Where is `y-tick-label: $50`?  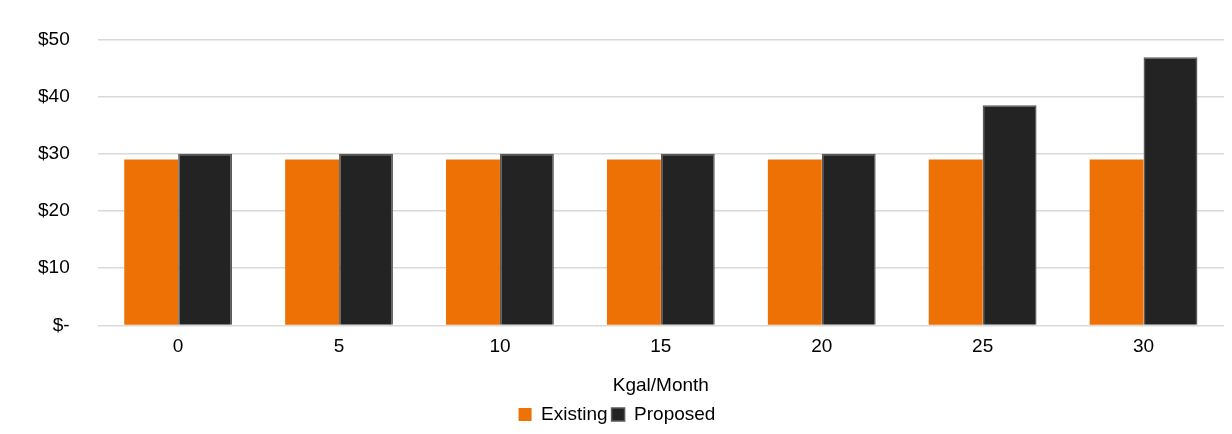
y-tick-label: $50 is located at coordinates (54, 38).